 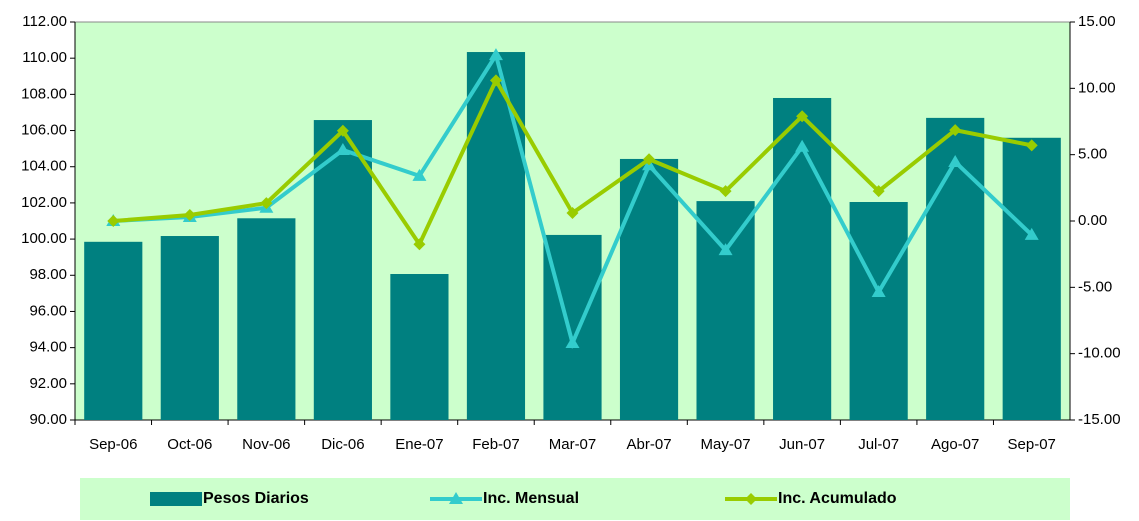 What do you see at coordinates (419, 444) in the screenshot?
I see `x-tick-label: Ene-07` at bounding box center [419, 444].